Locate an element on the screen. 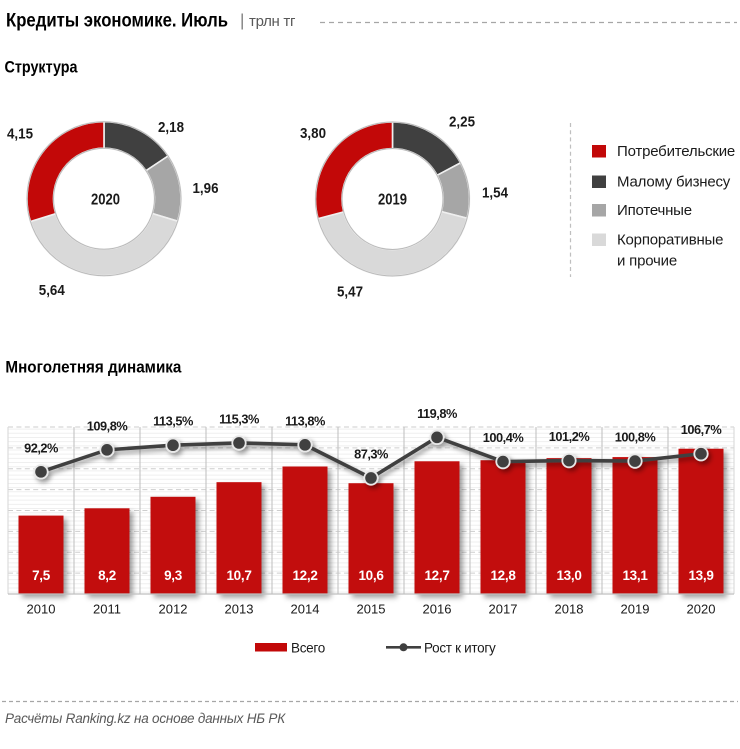 The image size is (740, 749). svg-text: 13,0 is located at coordinates (568, 575).